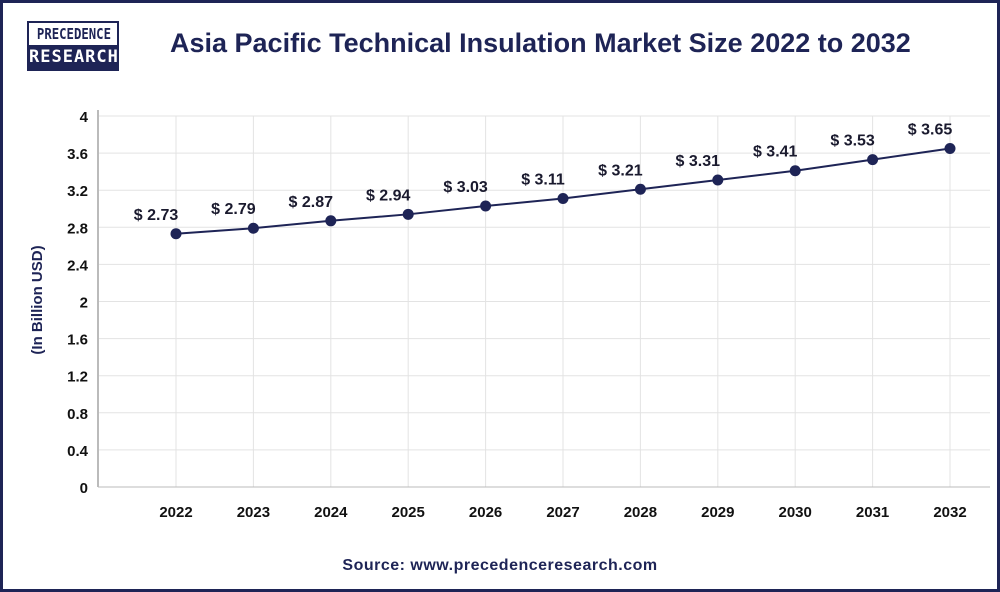 The height and width of the screenshot is (592, 1000). I want to click on data-label: $ 2.94, so click(388, 195).